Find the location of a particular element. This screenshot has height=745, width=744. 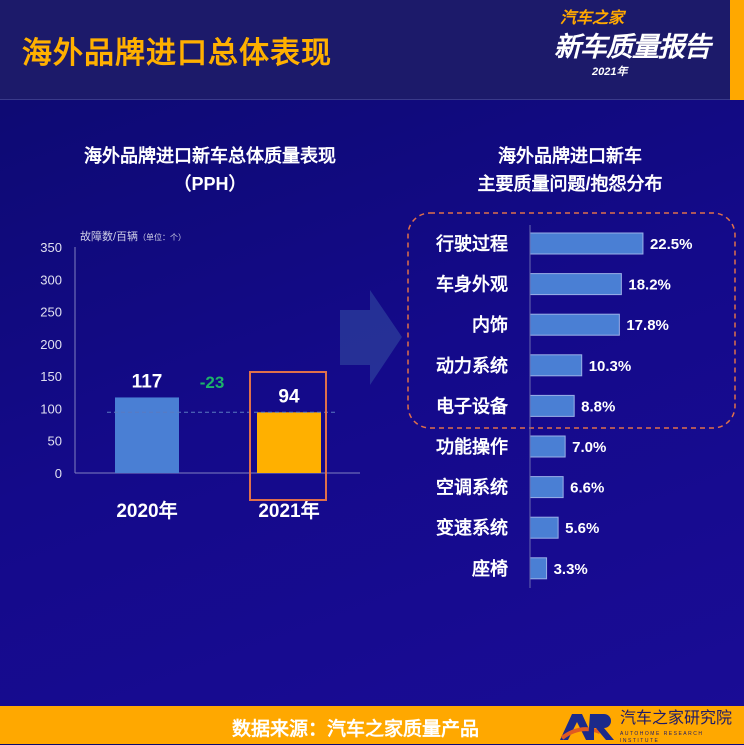

chart-title: 海外品牌进口新车 is located at coordinates (570, 156).